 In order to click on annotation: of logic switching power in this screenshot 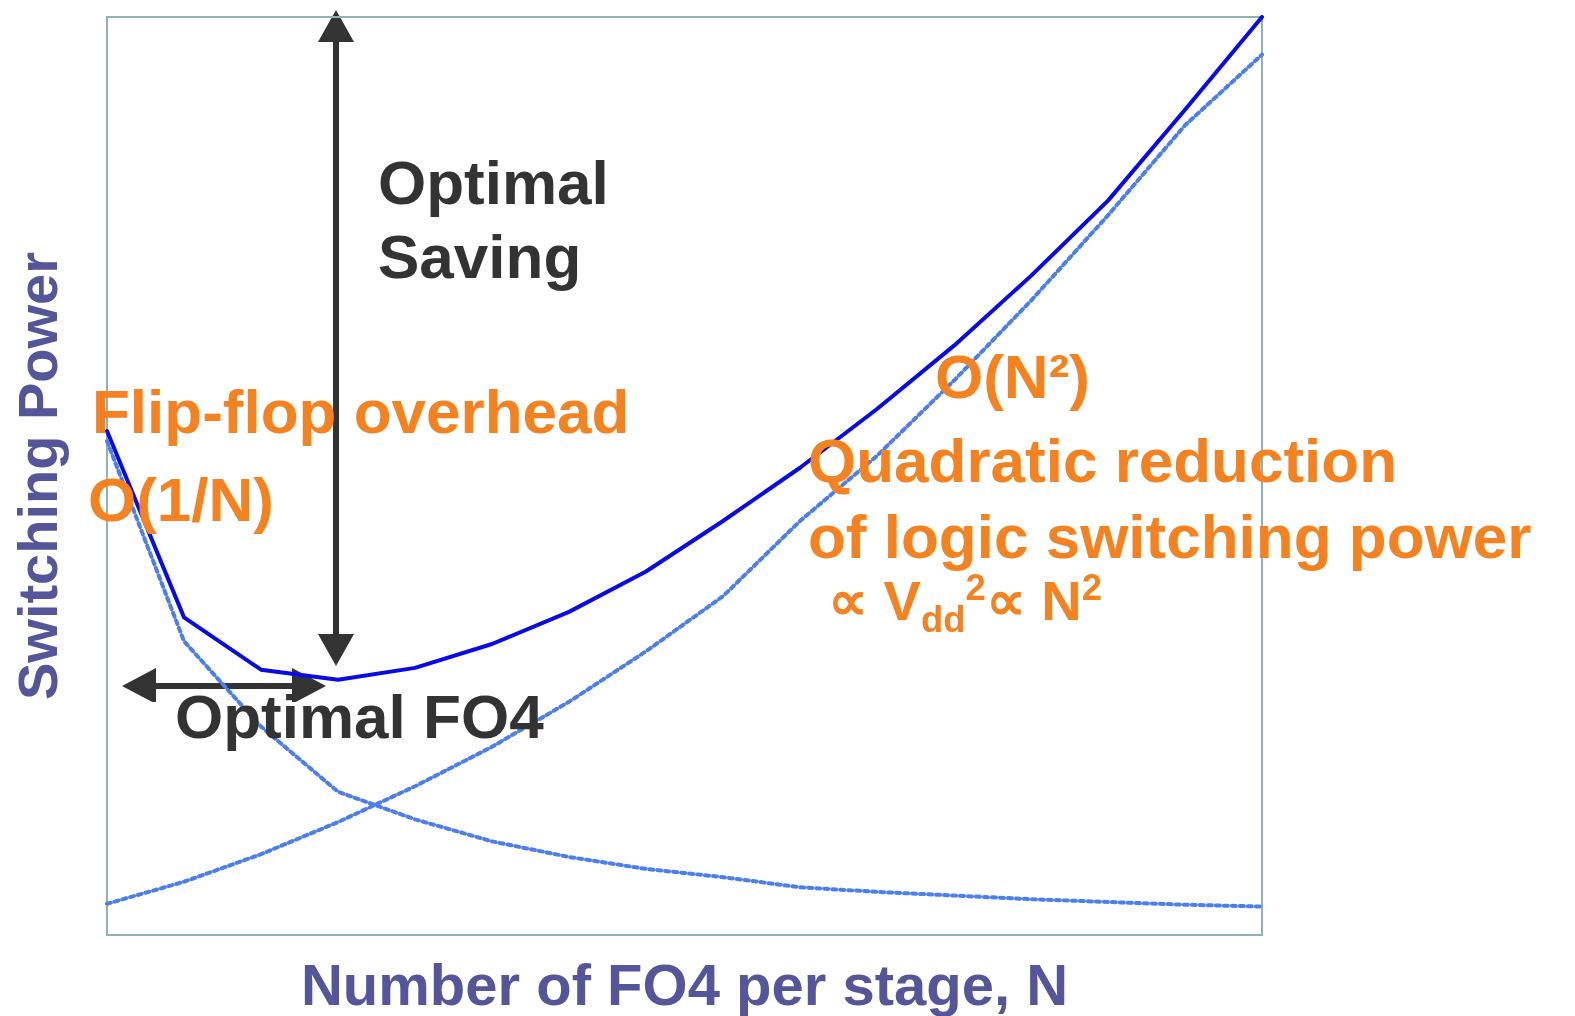, I will do `click(1170, 537)`.